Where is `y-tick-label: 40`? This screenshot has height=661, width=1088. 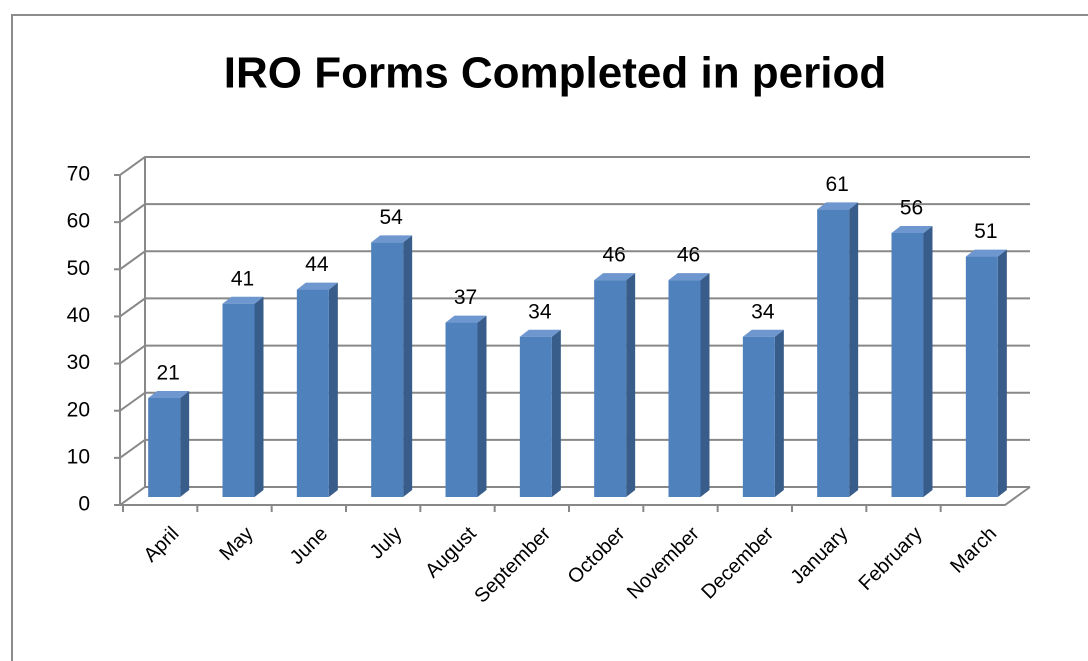
y-tick-label: 40 is located at coordinates (78, 315).